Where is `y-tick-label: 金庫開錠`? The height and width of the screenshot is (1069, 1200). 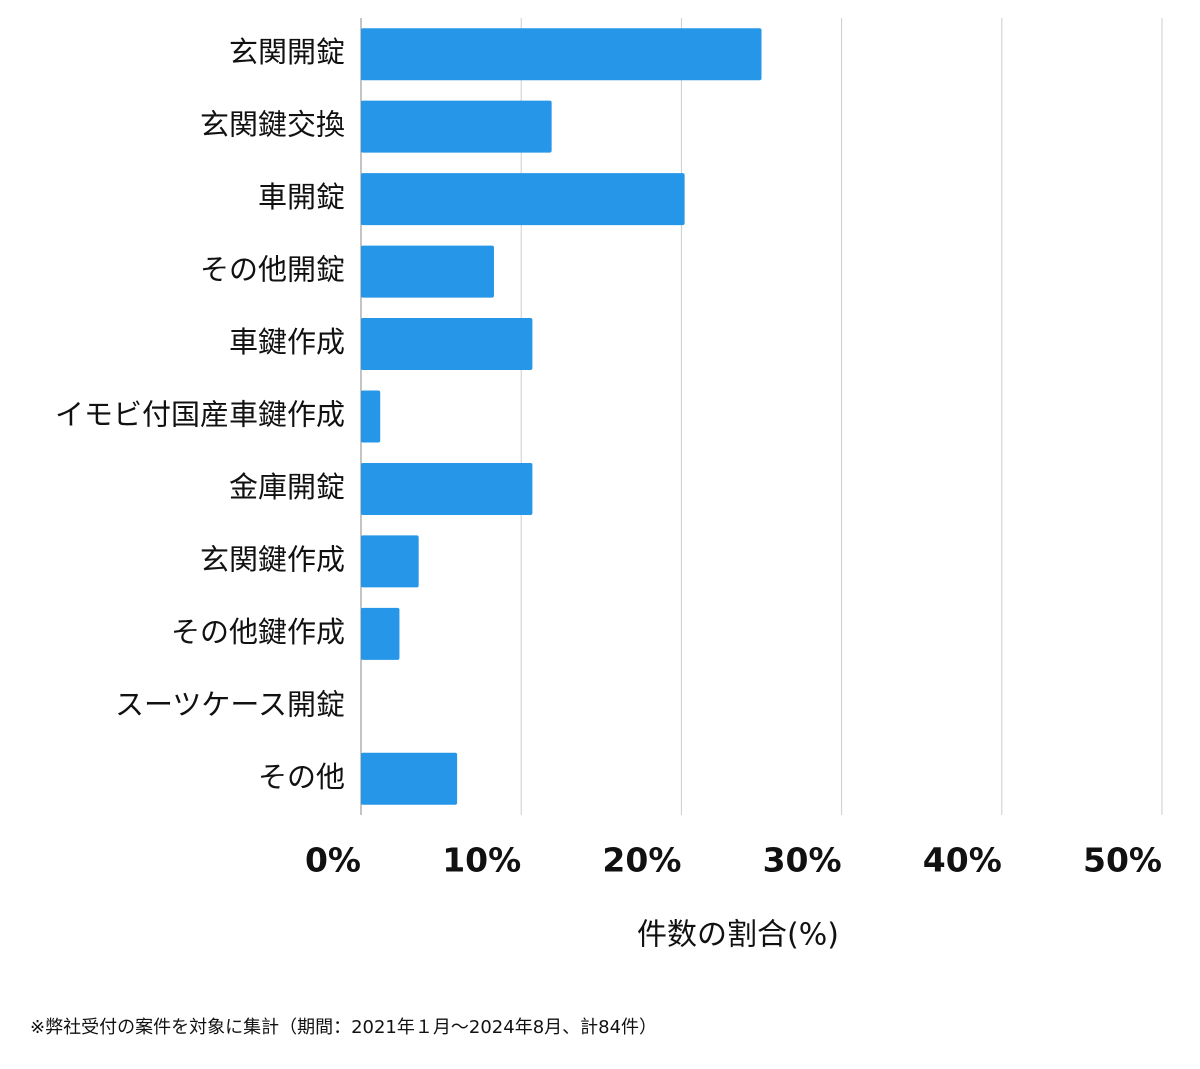 y-tick-label: 金庫開錠 is located at coordinates (287, 487).